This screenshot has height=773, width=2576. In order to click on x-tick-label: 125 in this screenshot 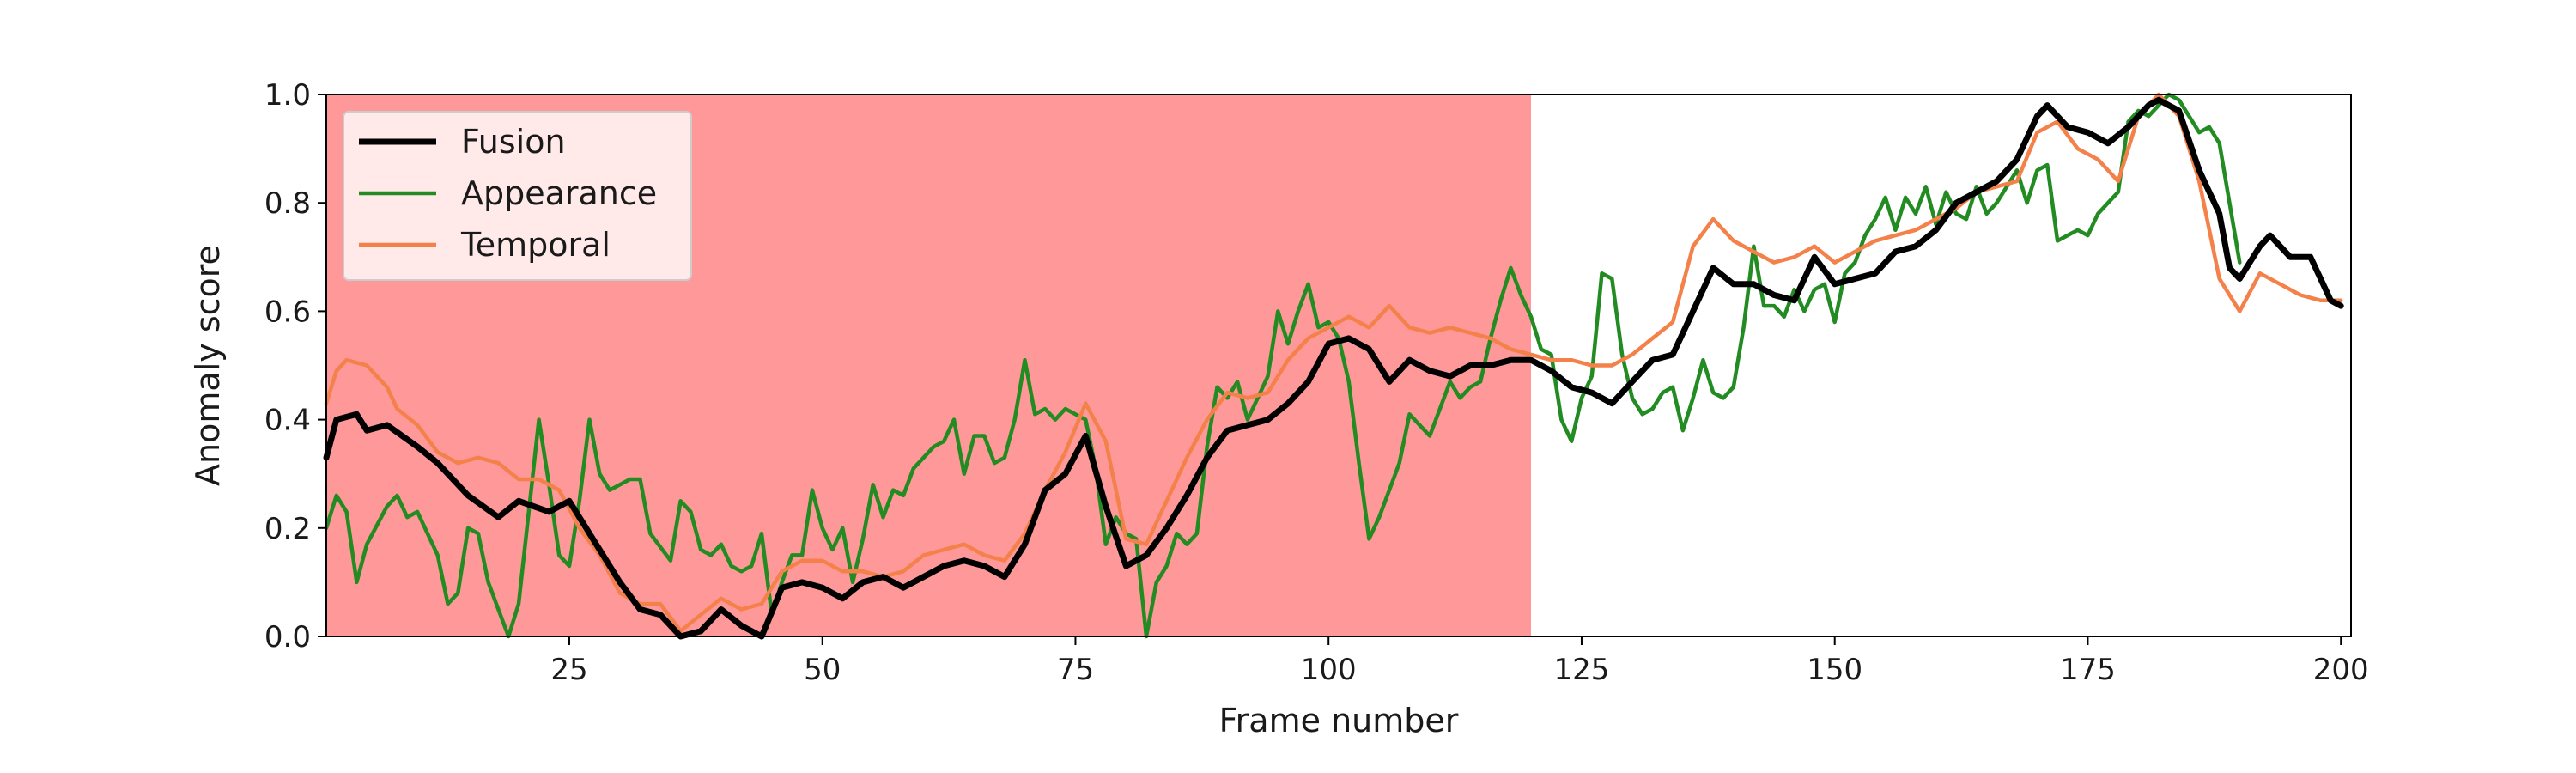, I will do `click(1582, 670)`.